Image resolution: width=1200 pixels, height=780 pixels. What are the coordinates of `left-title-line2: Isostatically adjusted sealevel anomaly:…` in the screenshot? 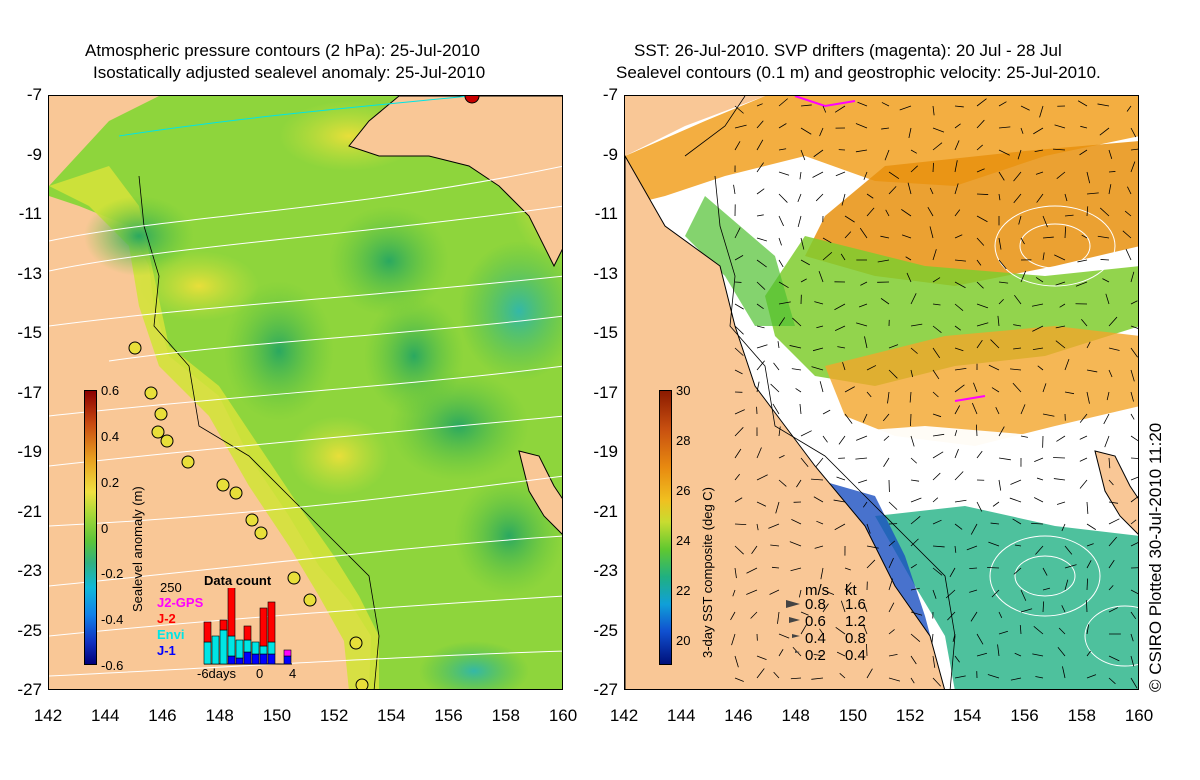 It's located at (289, 72).